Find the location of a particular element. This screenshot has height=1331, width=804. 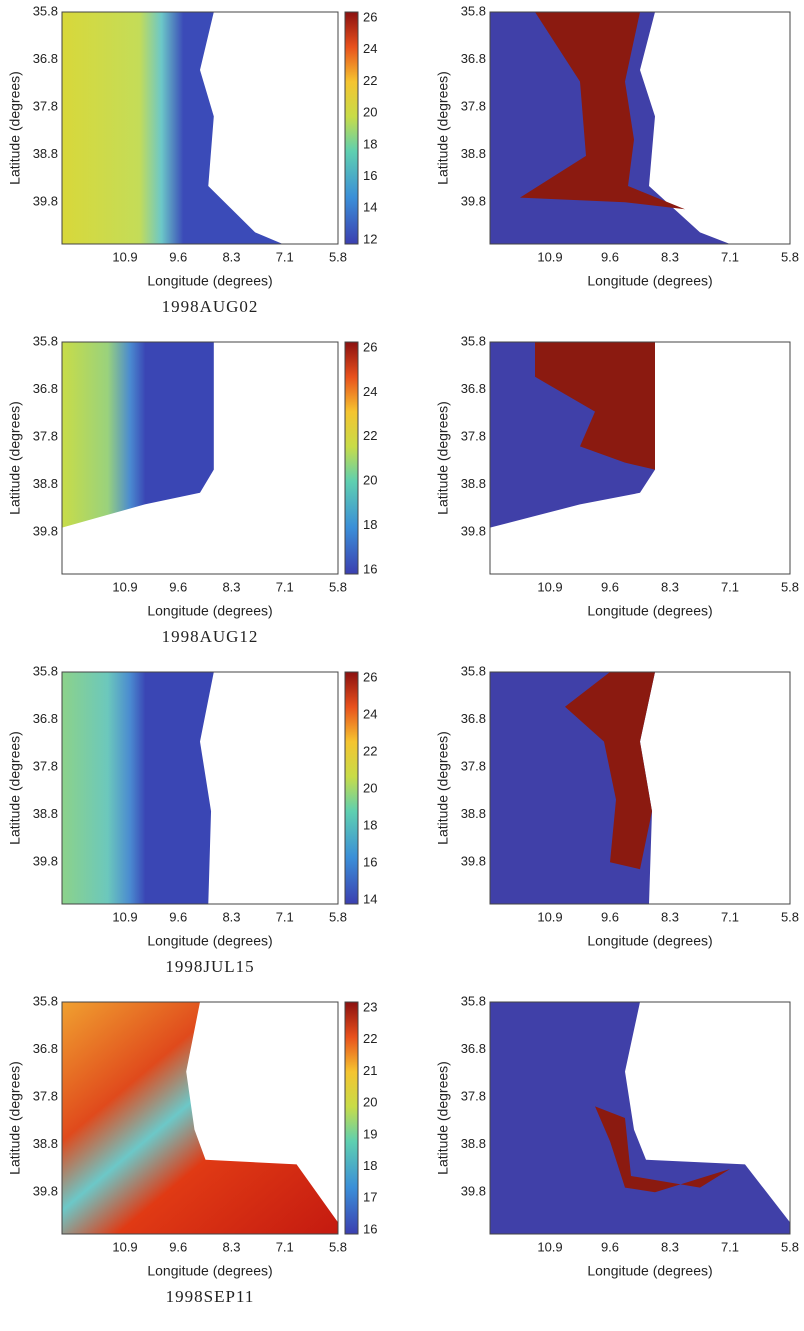

panel-caption: 1998AUG02 is located at coordinates (210, 306).